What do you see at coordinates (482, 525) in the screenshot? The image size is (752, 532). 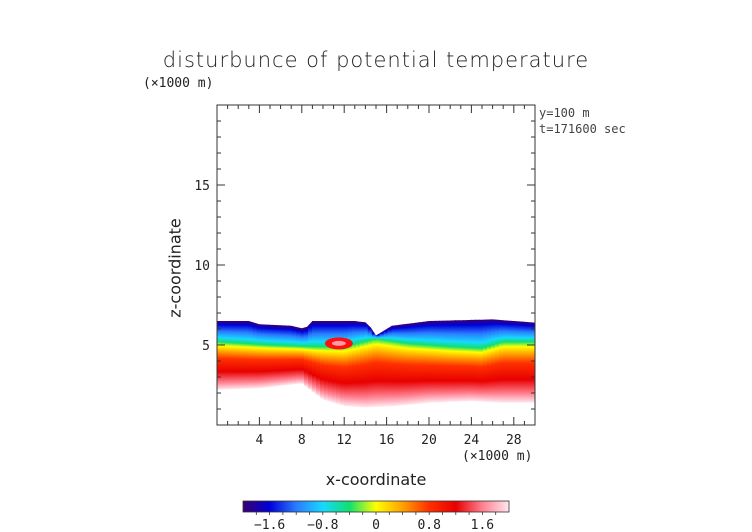 I see `colorbar-tick-label: 1.6` at bounding box center [482, 525].